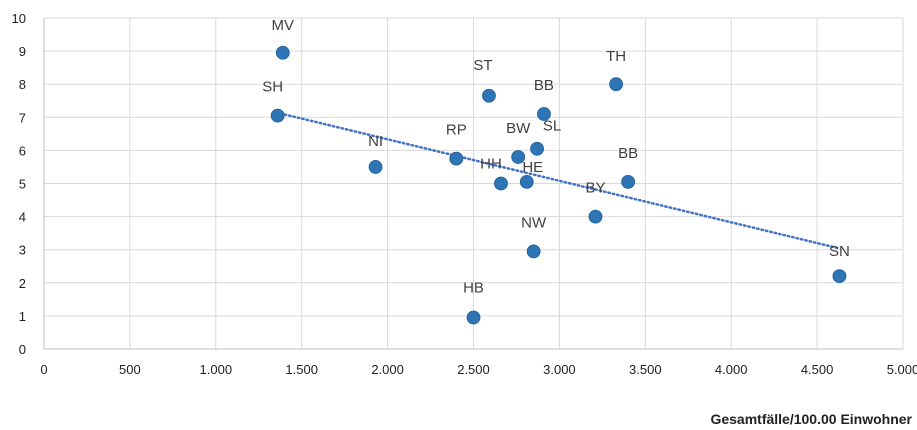  What do you see at coordinates (22, 217) in the screenshot?
I see `y-tick-label: 4` at bounding box center [22, 217].